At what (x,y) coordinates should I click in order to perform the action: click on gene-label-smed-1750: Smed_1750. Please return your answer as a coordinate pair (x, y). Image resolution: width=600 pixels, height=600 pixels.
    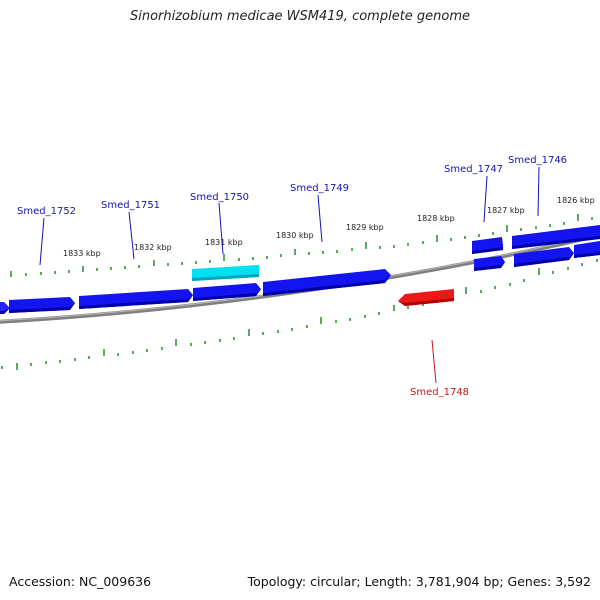
    Looking at the image, I should click on (219, 197).